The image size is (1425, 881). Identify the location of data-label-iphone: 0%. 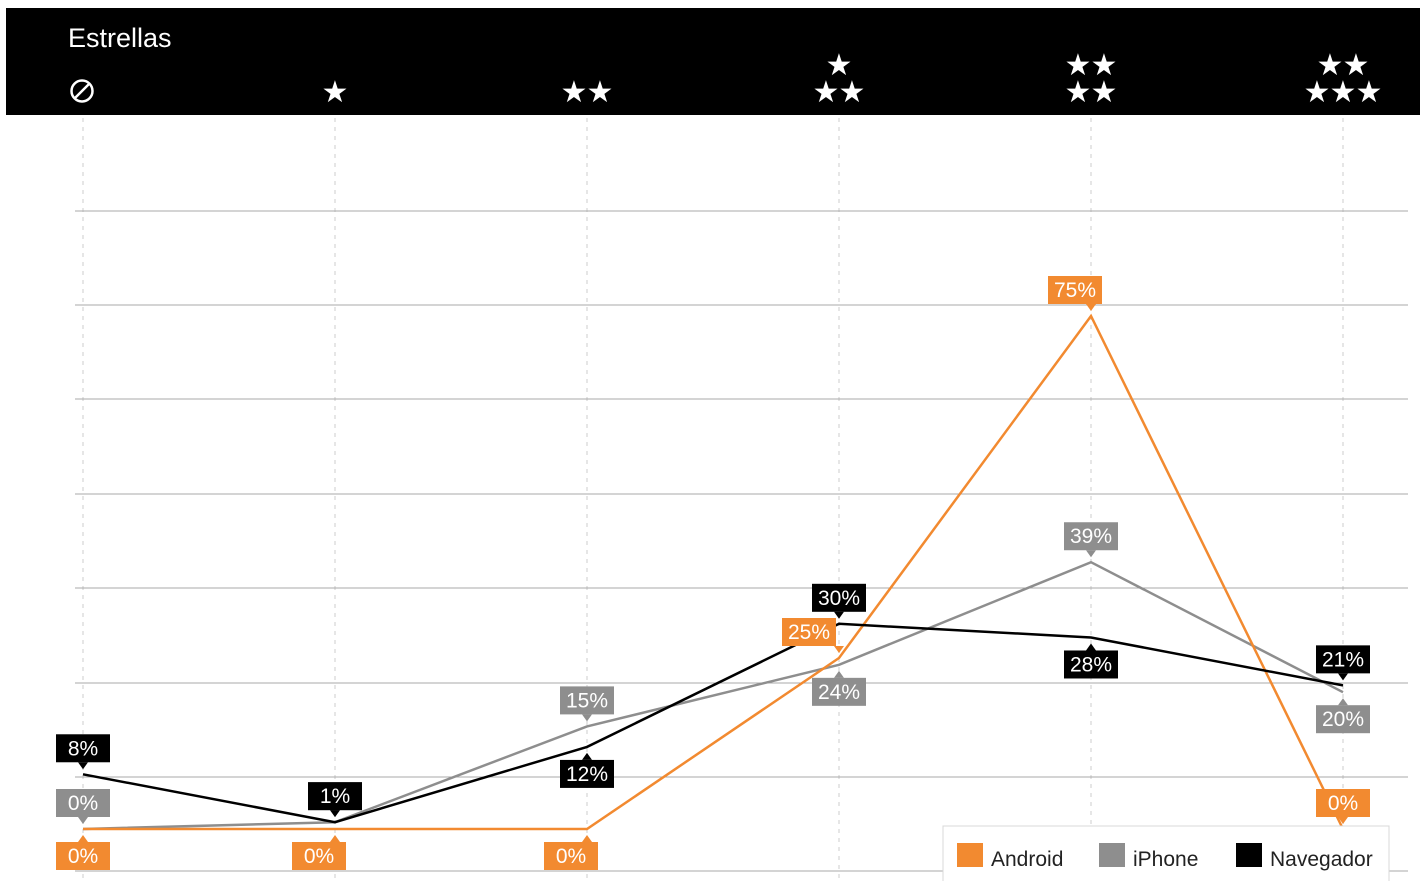
(83, 806).